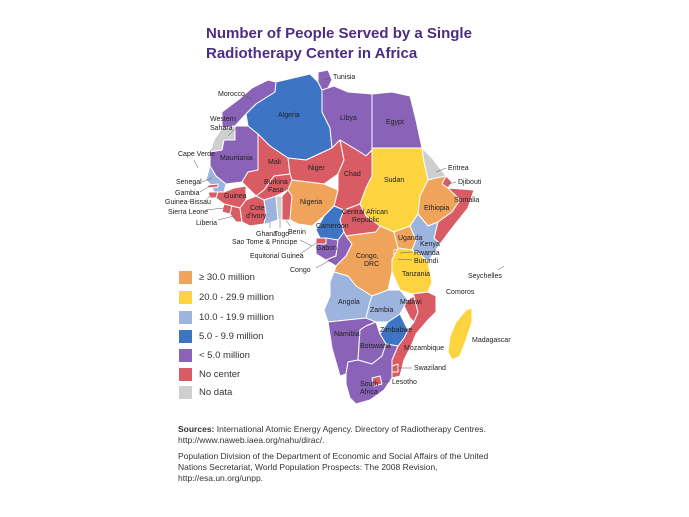 This screenshot has height=517, width=689. I want to click on label-eritrea: Eritrea, so click(458, 168).